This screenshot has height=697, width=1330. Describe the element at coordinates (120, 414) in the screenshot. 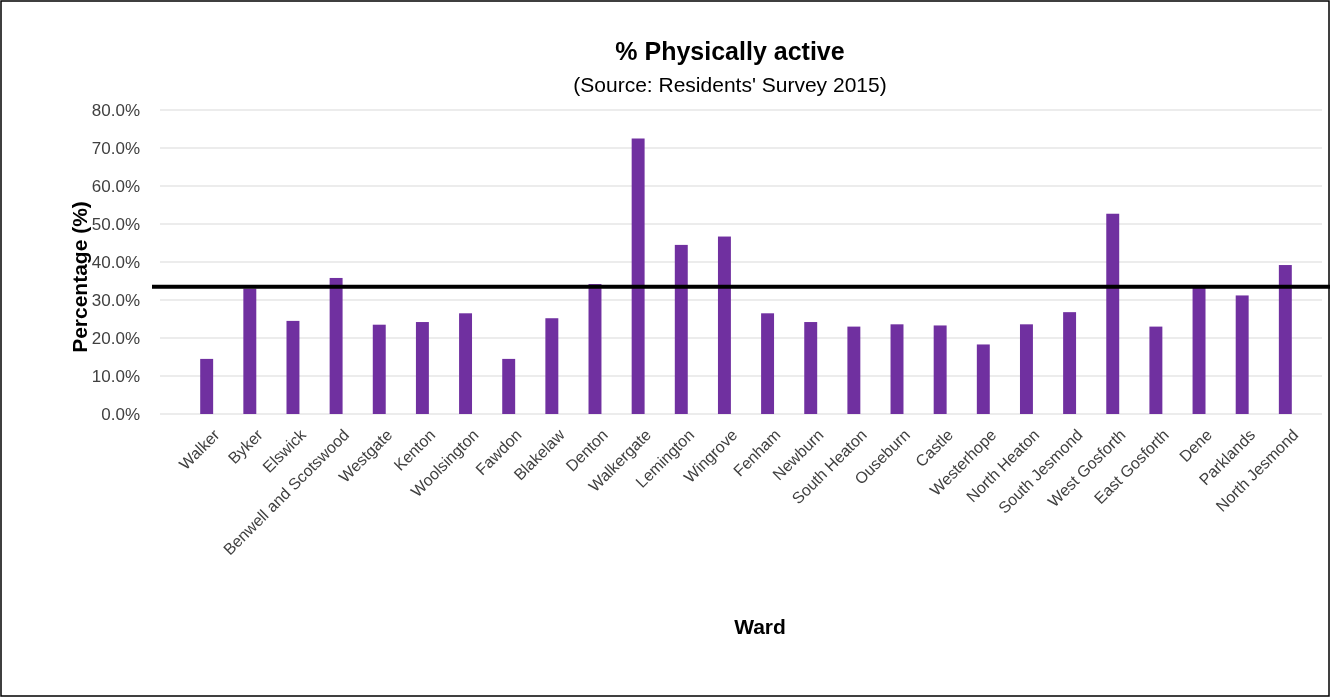

I see `y-tick-label: 0.0%` at that location.